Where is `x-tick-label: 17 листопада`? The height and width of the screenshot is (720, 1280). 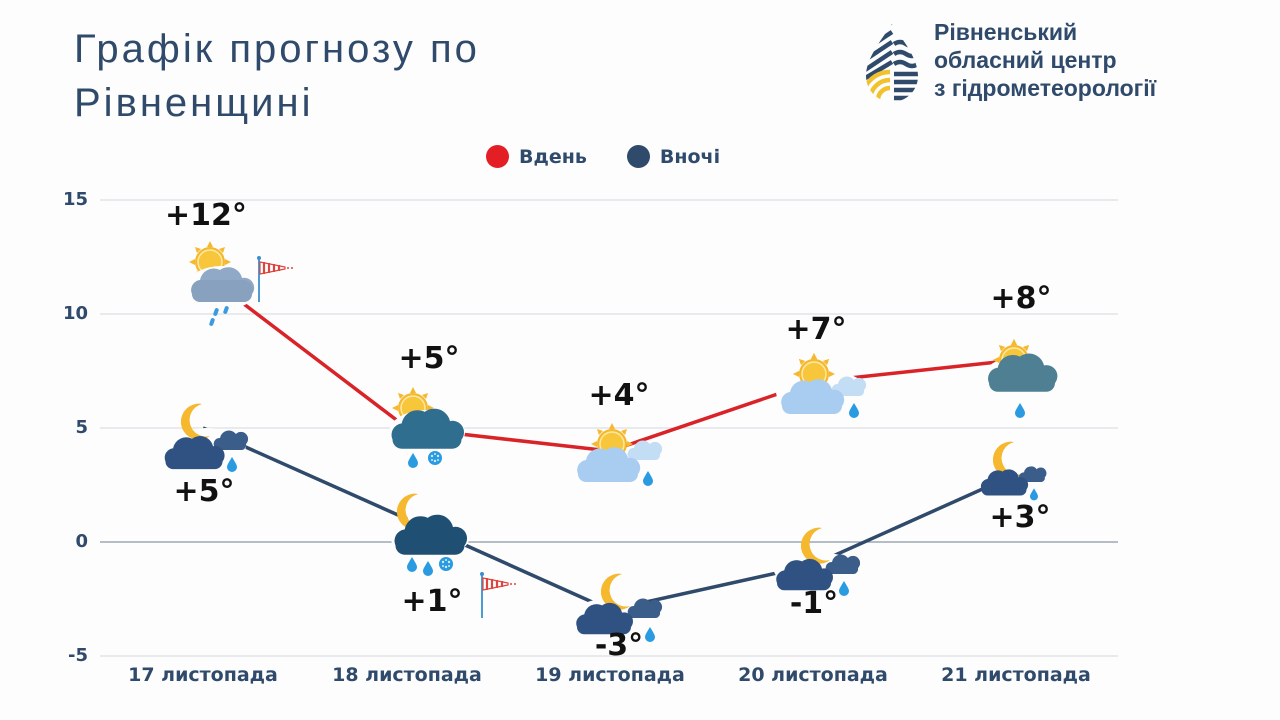
x-tick-label: 17 листопада is located at coordinates (203, 675).